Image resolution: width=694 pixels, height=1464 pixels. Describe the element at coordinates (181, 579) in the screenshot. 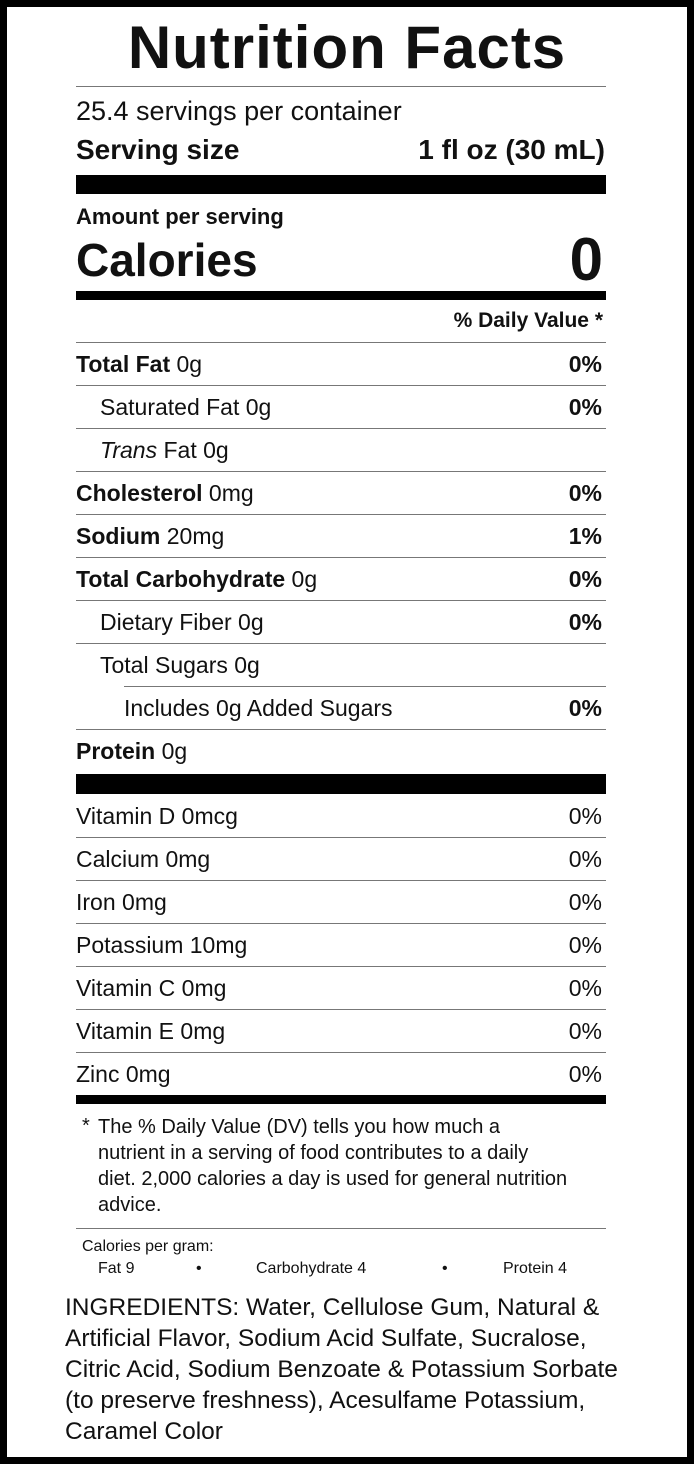

I see `nutrient-name: Total Carbohydrate` at that location.